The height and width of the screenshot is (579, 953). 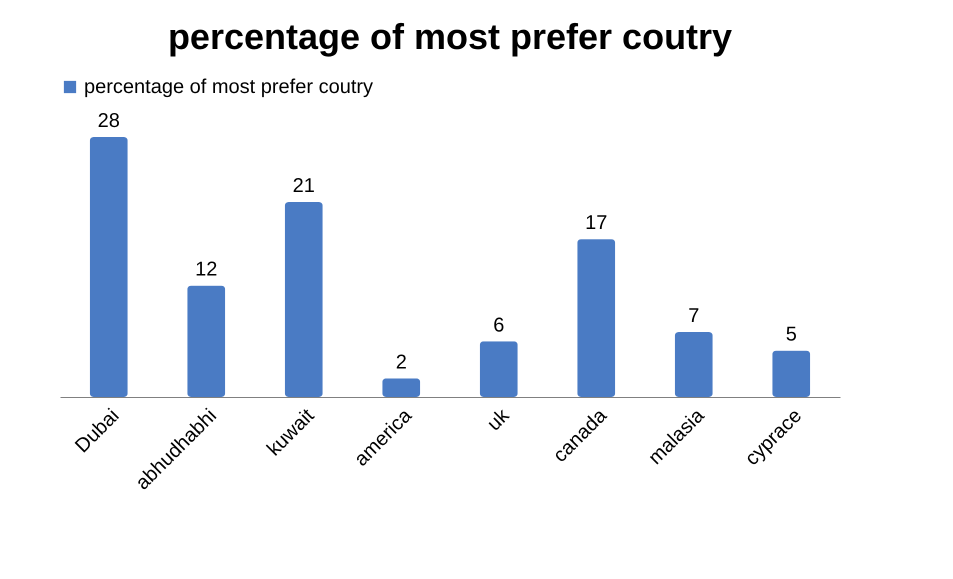 I want to click on legend-label: percentage of most prefer coutry, so click(x=229, y=87).